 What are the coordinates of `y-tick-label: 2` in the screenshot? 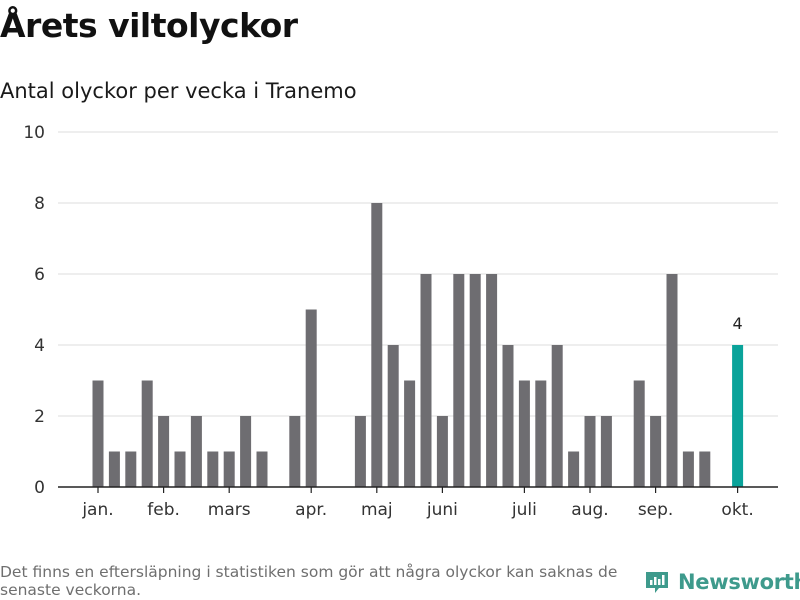 It's located at (39, 417).